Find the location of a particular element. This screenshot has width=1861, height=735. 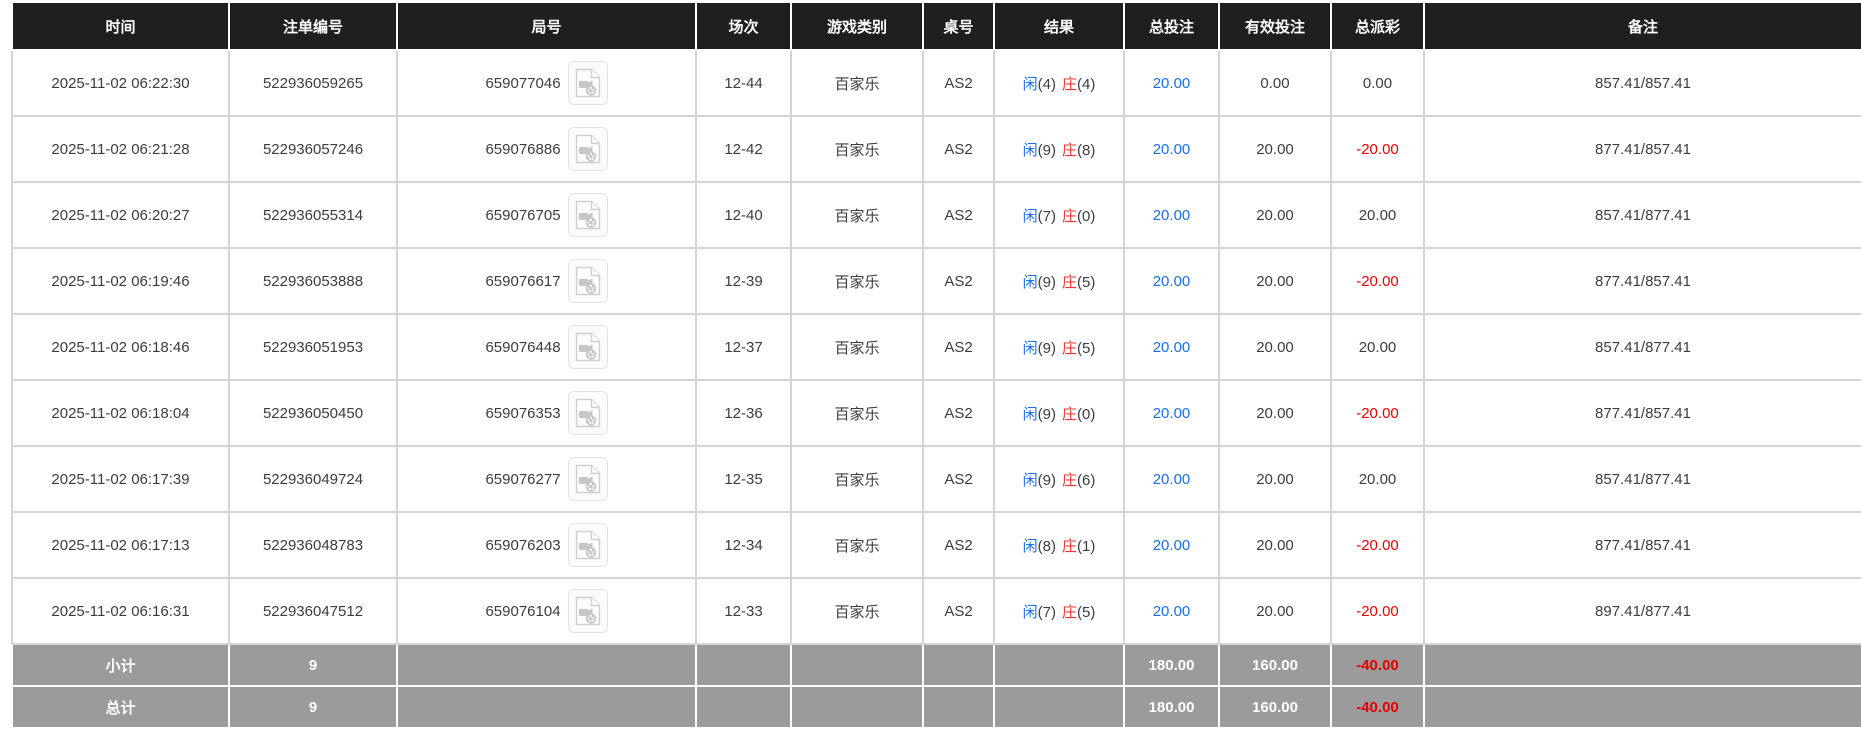

result-banker-points: (5) is located at coordinates (1086, 282).